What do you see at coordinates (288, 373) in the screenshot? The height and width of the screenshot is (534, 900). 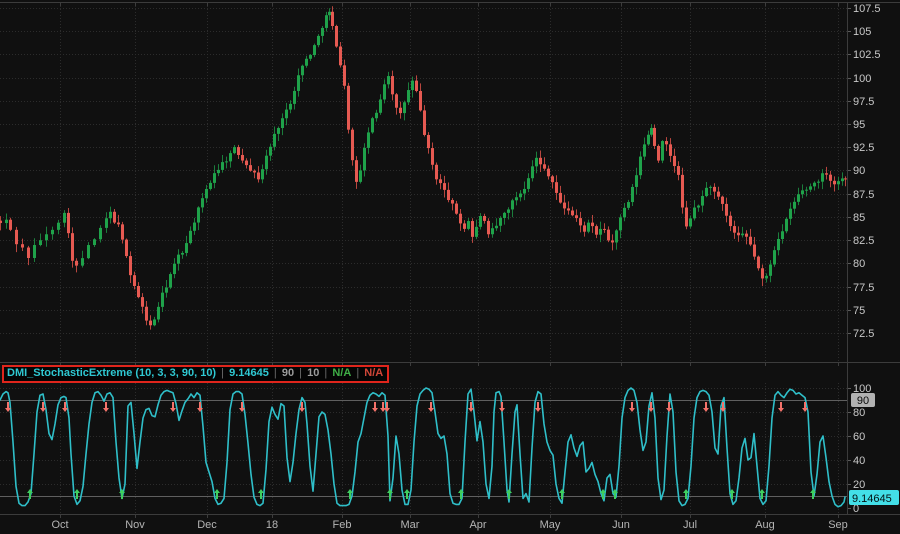 I see `indicator-overbought-param: 90` at bounding box center [288, 373].